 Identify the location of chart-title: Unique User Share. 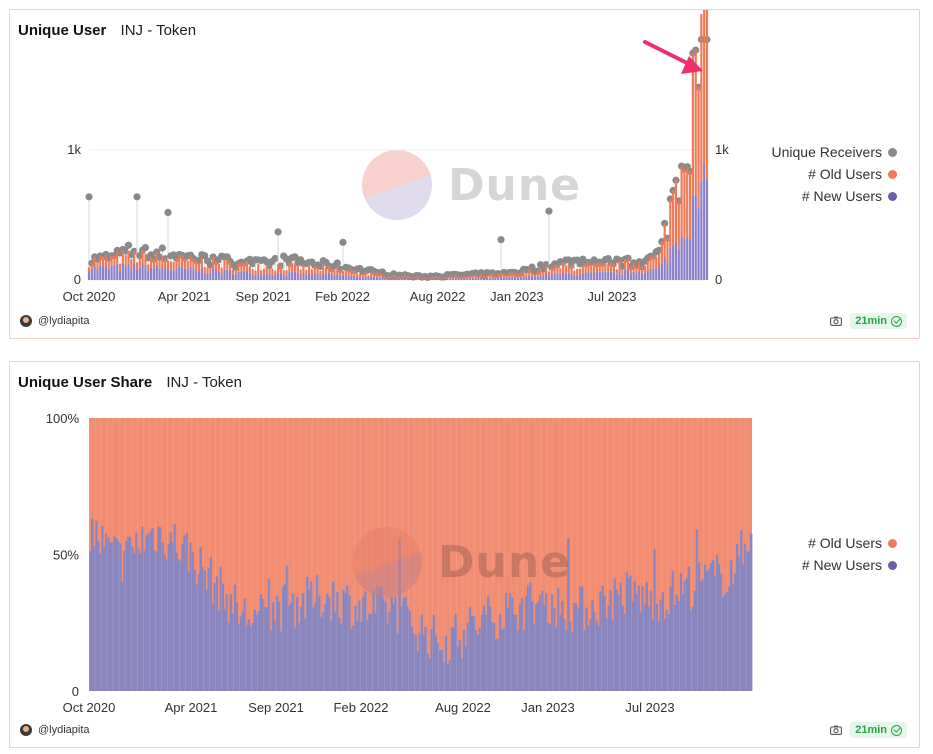
(85, 382).